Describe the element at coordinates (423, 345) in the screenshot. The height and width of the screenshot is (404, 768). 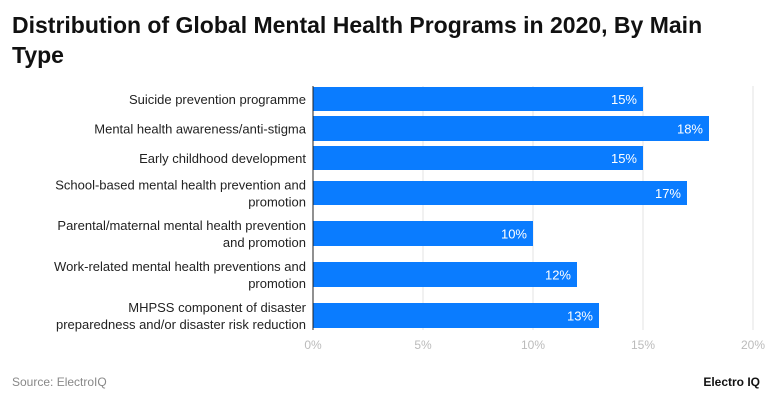
I see `x-tick-label: 5%` at that location.